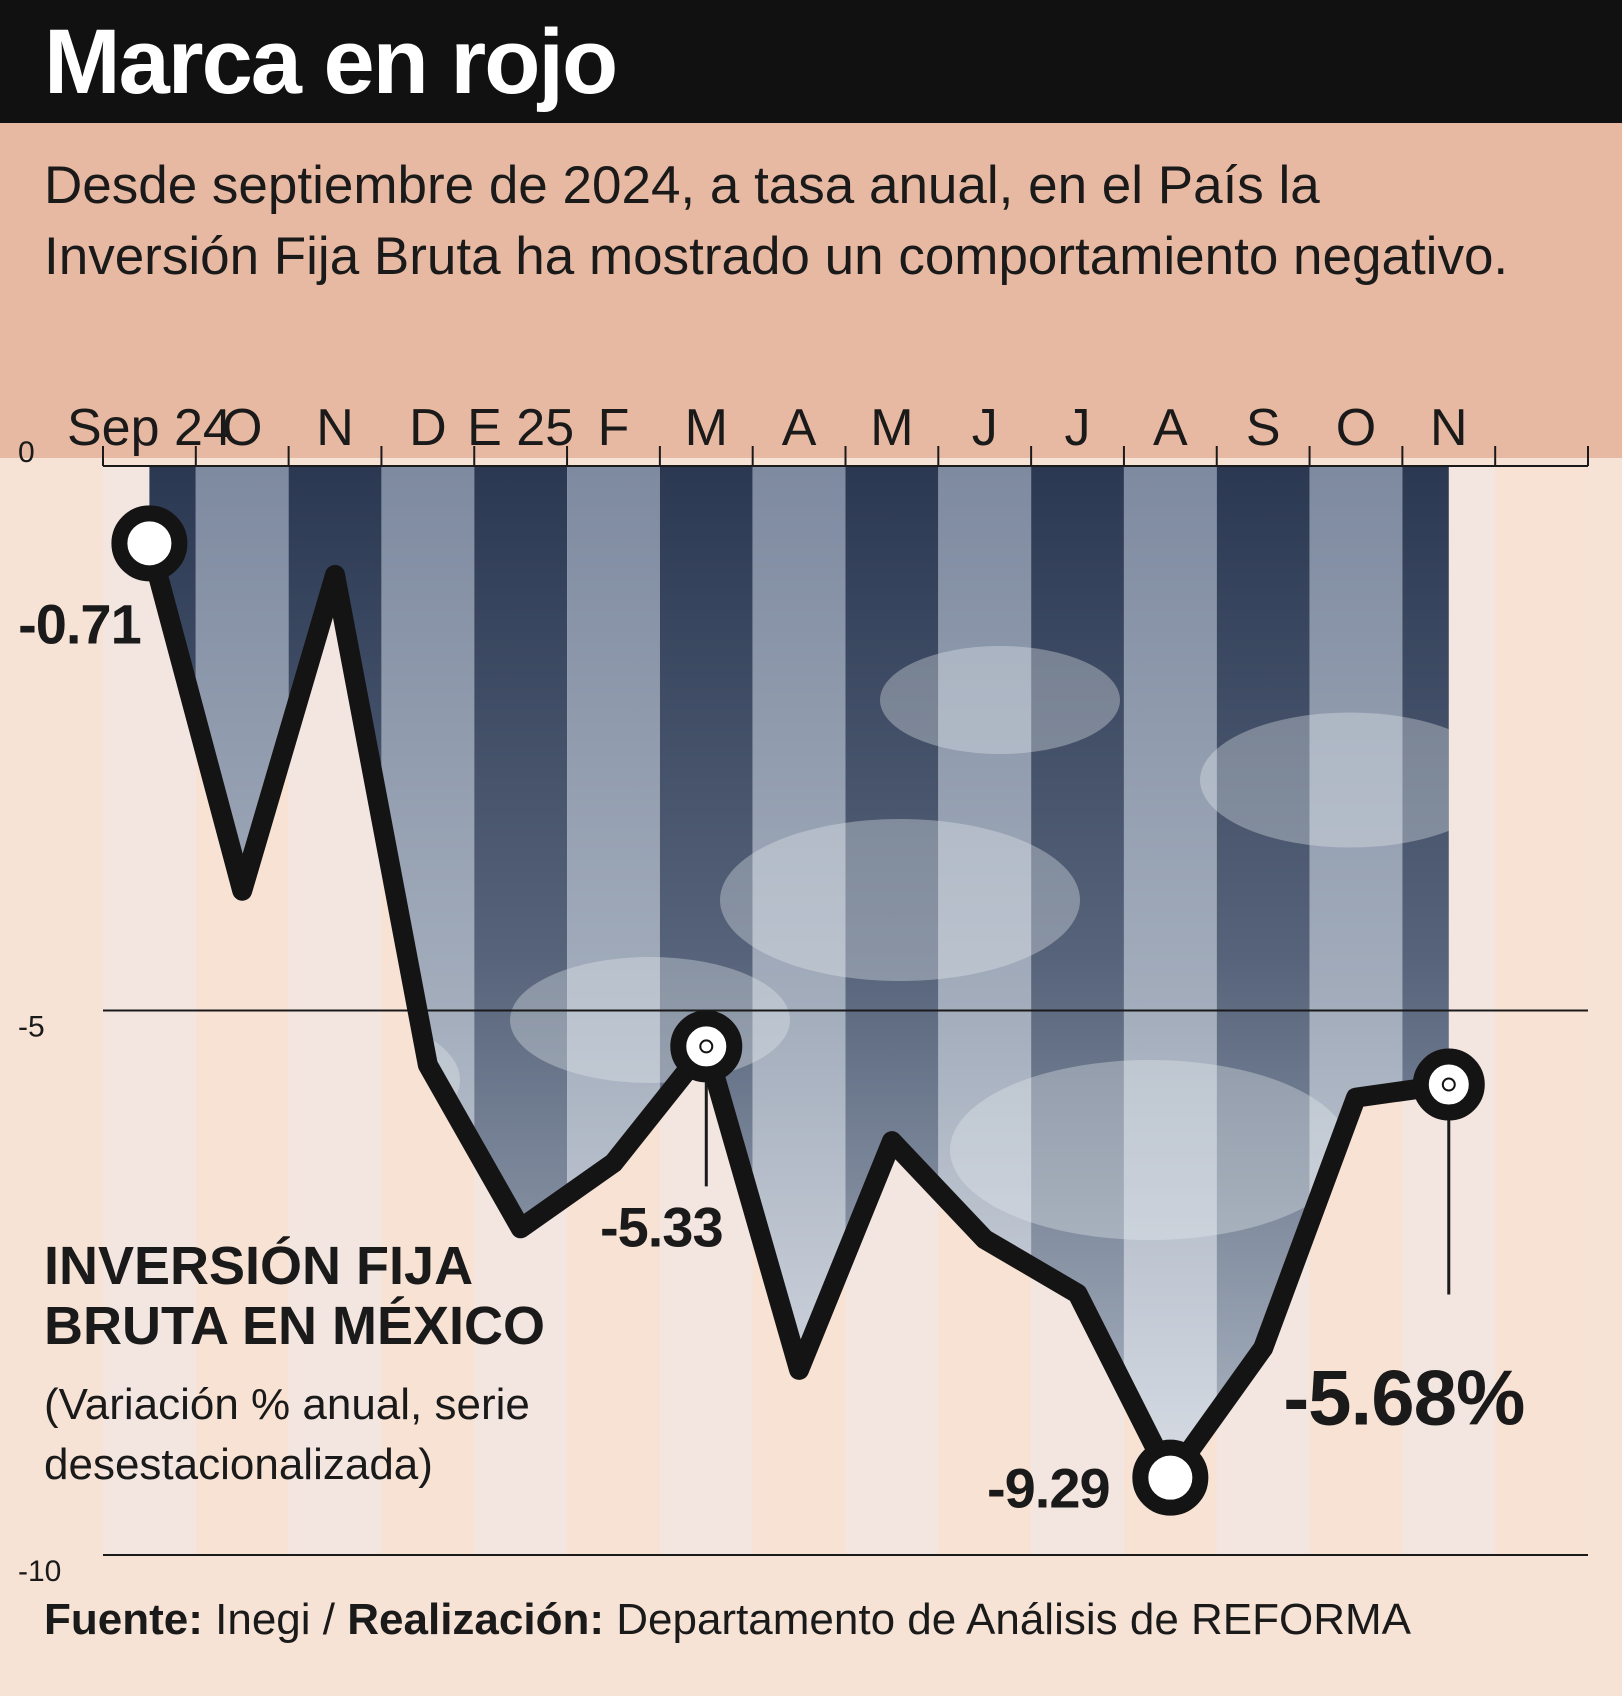  Describe the element at coordinates (26, 452) in the screenshot. I see `y-tick-label: 0` at that location.